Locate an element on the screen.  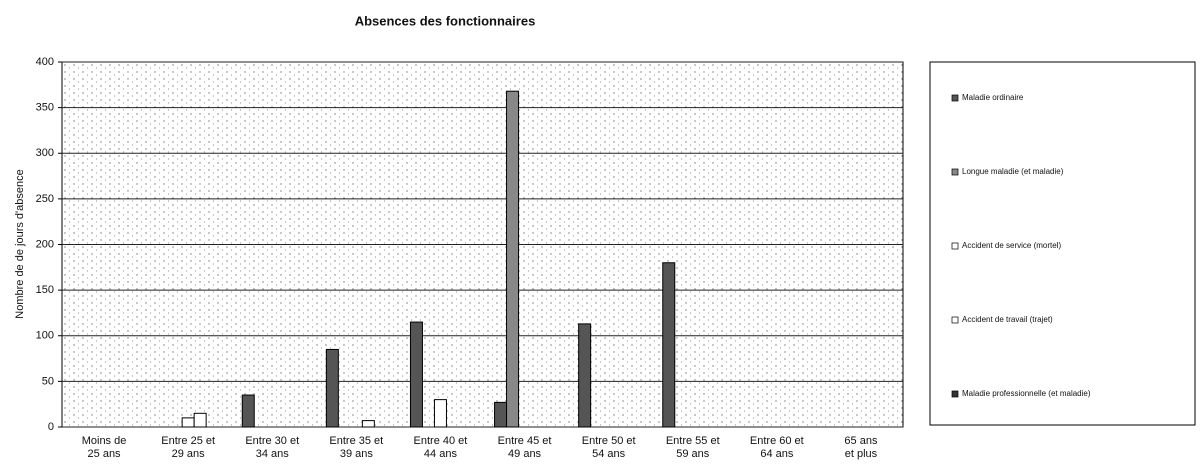
legend-label: Maladie professionnelle (et maladie) is located at coordinates (1026, 393).